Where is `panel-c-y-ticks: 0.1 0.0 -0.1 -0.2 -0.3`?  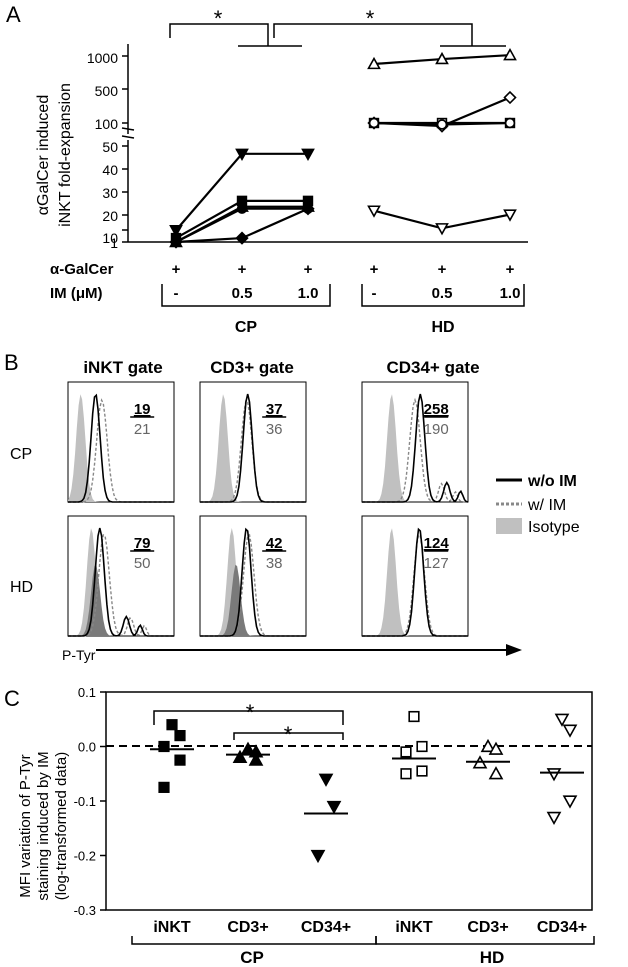 panel-c-y-ticks: 0.1 0.0 -0.1 -0.2 -0.3 is located at coordinates (90, 801).